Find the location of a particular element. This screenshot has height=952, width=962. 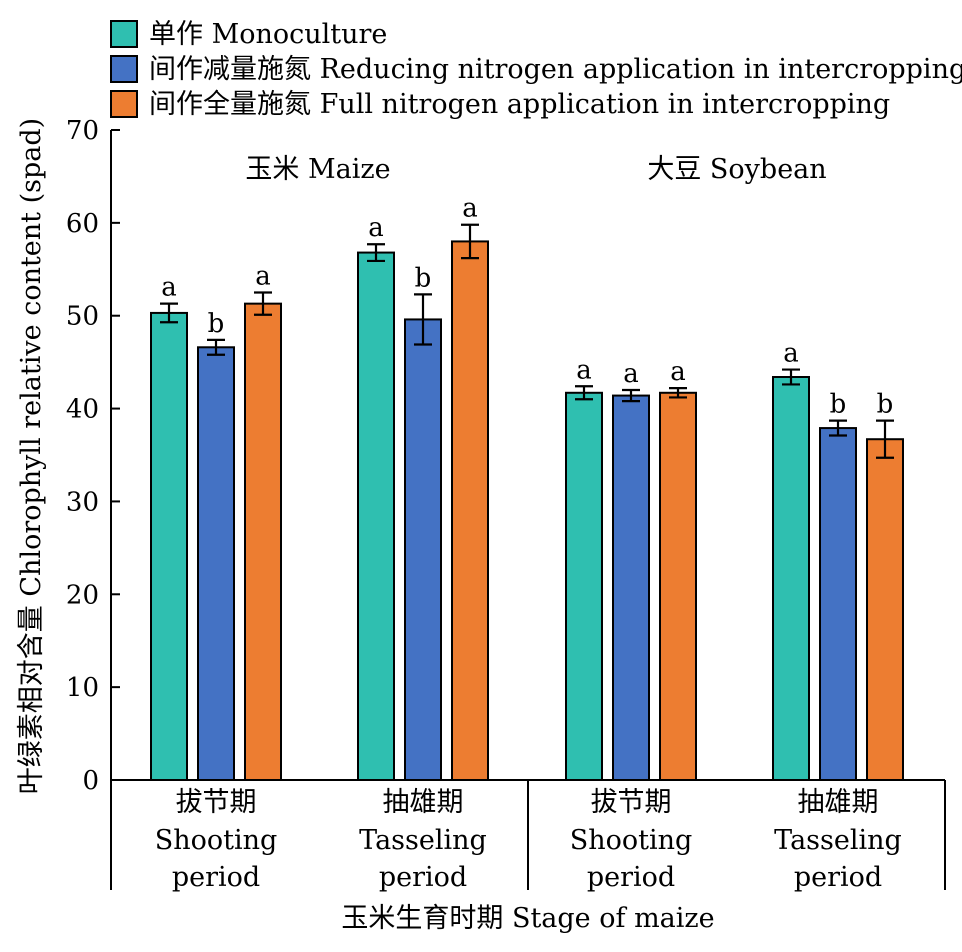

group-label: 大豆 Soybean is located at coordinates (736, 169).